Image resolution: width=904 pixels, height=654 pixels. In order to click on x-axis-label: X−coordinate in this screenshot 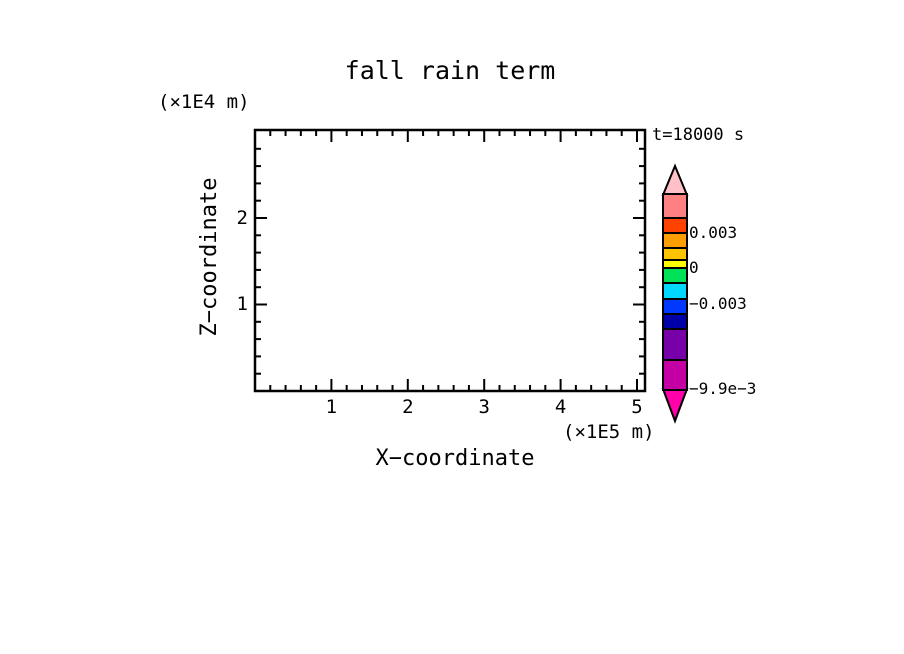, I will do `click(455, 458)`.